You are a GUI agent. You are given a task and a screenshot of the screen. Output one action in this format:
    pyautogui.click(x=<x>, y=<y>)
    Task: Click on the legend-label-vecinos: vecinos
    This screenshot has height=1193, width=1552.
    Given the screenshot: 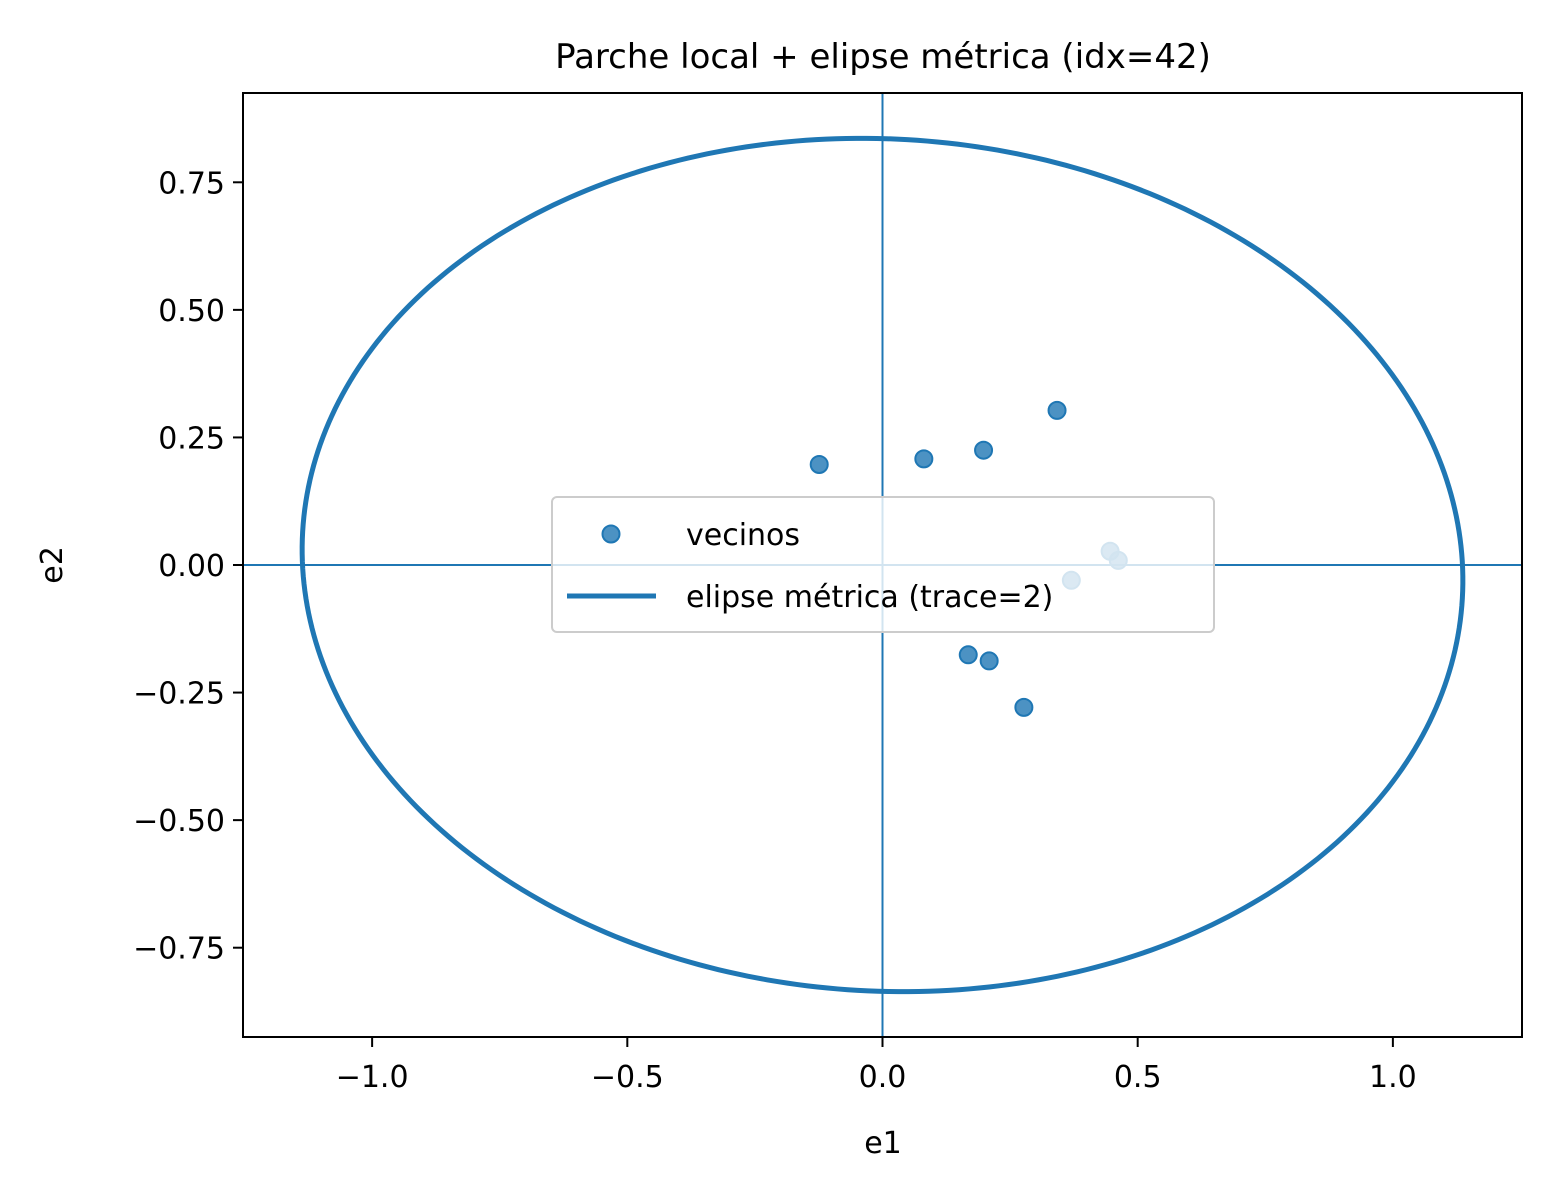 What is the action you would take?
    pyautogui.click(x=743, y=535)
    